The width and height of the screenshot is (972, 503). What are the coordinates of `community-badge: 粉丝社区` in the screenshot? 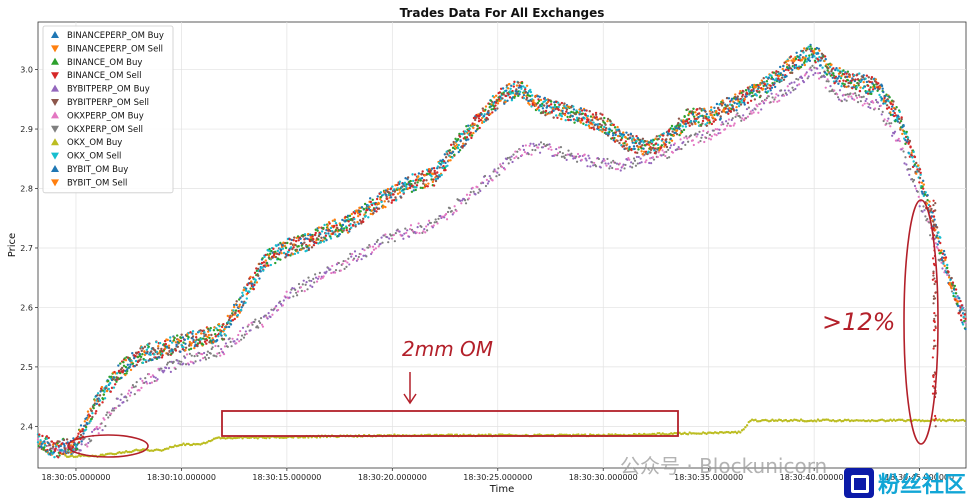 It's located at (904, 483).